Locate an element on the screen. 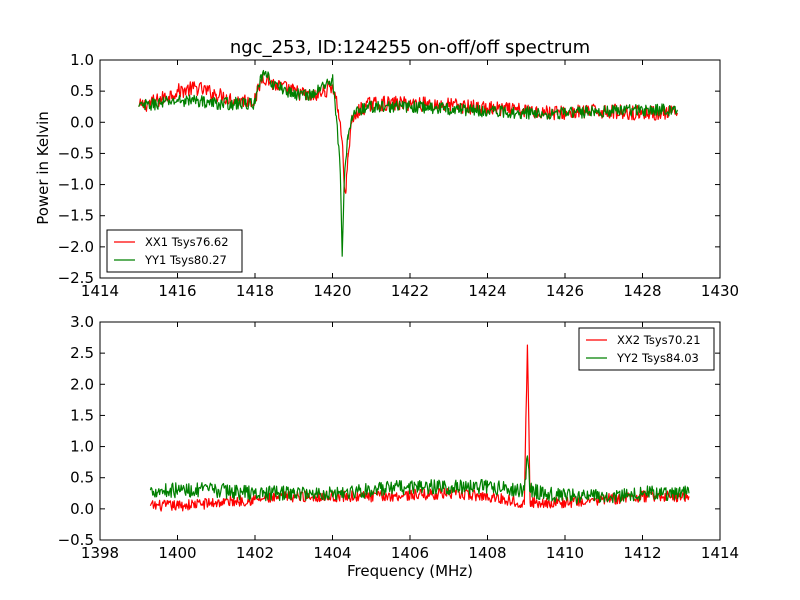 Image resolution: width=800 pixels, height=600 pixels. bottom-y-tick-label: 1.5 is located at coordinates (82, 415).